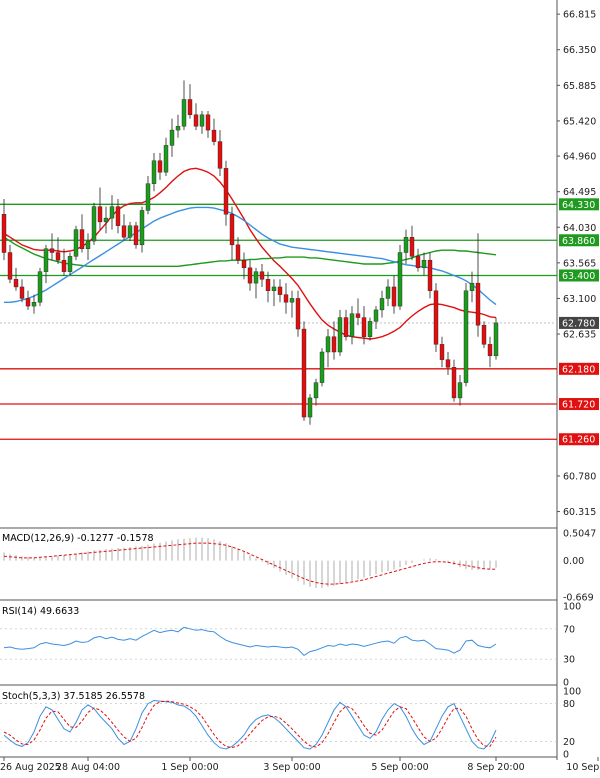  Describe the element at coordinates (579, 121) in the screenshot. I see `y-tick-label: 65.420` at that location.